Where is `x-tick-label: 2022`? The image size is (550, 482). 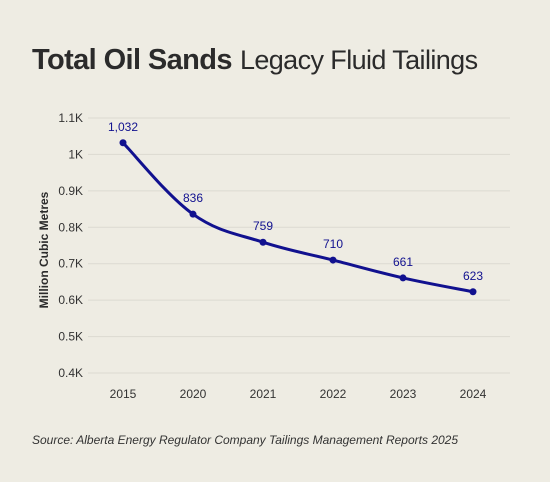 x-tick-label: 2022 is located at coordinates (333, 394).